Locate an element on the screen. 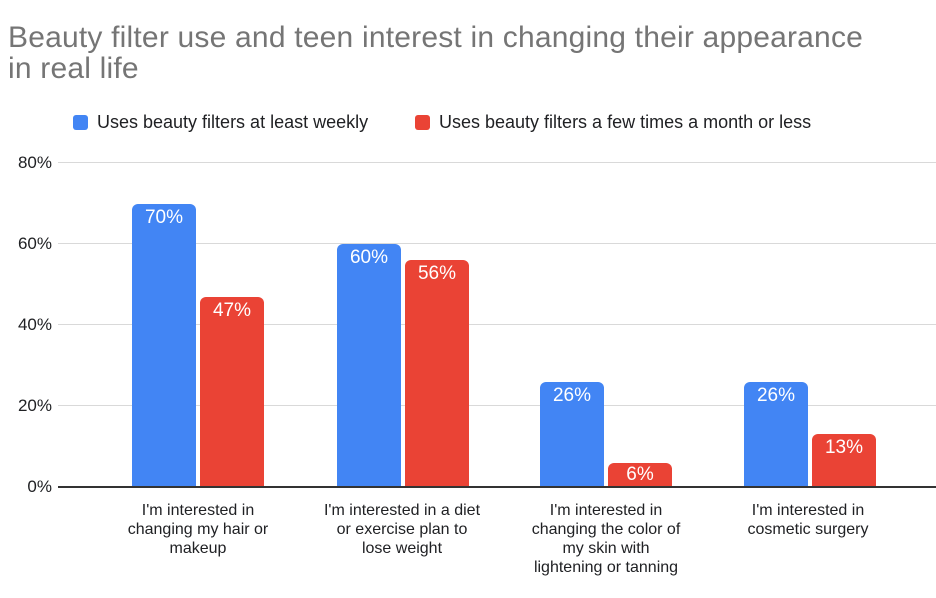 The image size is (936, 598). bar-value-label: 47% is located at coordinates (232, 310).